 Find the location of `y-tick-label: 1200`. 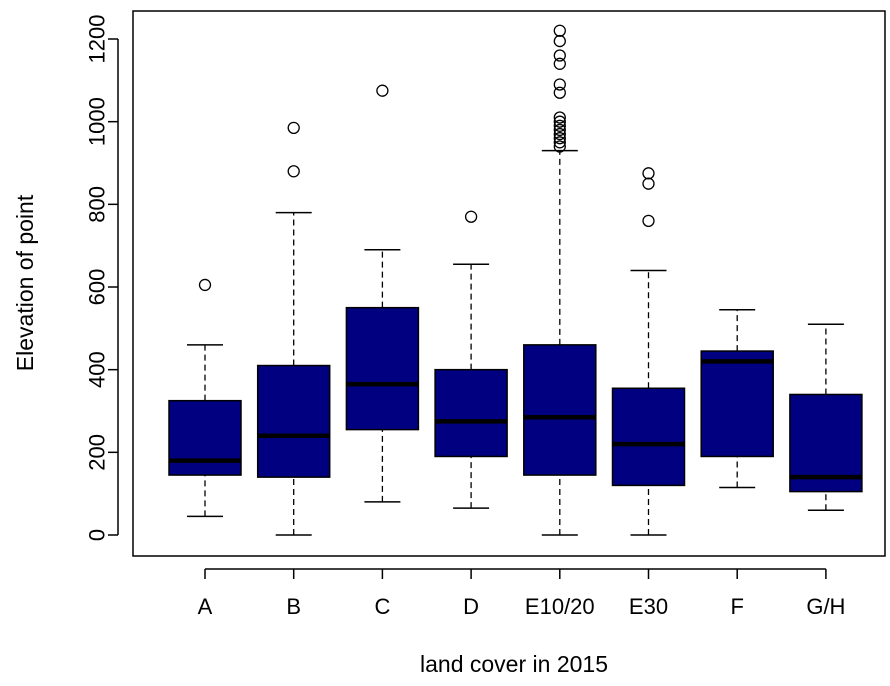

y-tick-label: 1200 is located at coordinates (97, 39).